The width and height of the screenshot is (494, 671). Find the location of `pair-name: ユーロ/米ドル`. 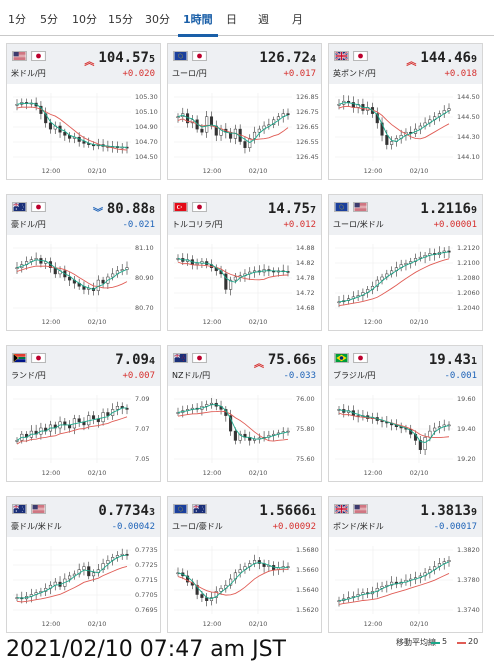

pair-name: ユーロ/米ドル is located at coordinates (358, 224).